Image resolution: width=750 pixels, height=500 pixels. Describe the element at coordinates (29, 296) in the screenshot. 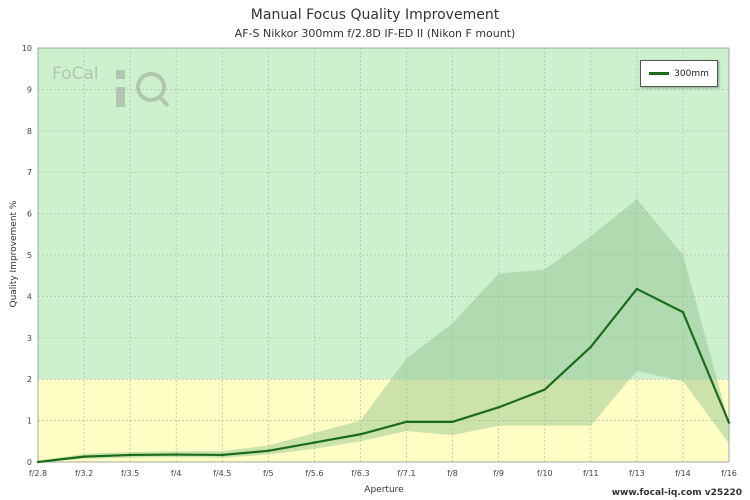

I see `y-tick-label: 4` at that location.